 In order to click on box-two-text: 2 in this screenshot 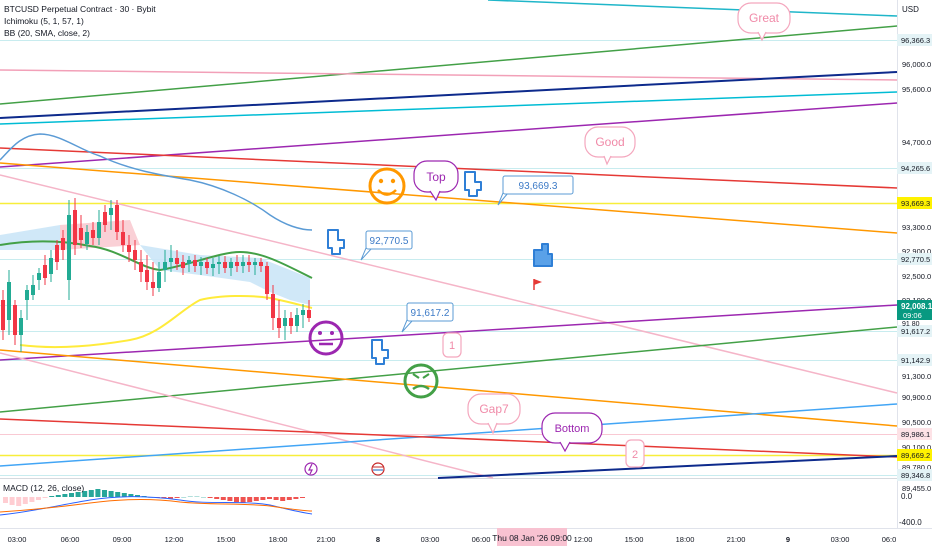, I will do `click(635, 455)`.